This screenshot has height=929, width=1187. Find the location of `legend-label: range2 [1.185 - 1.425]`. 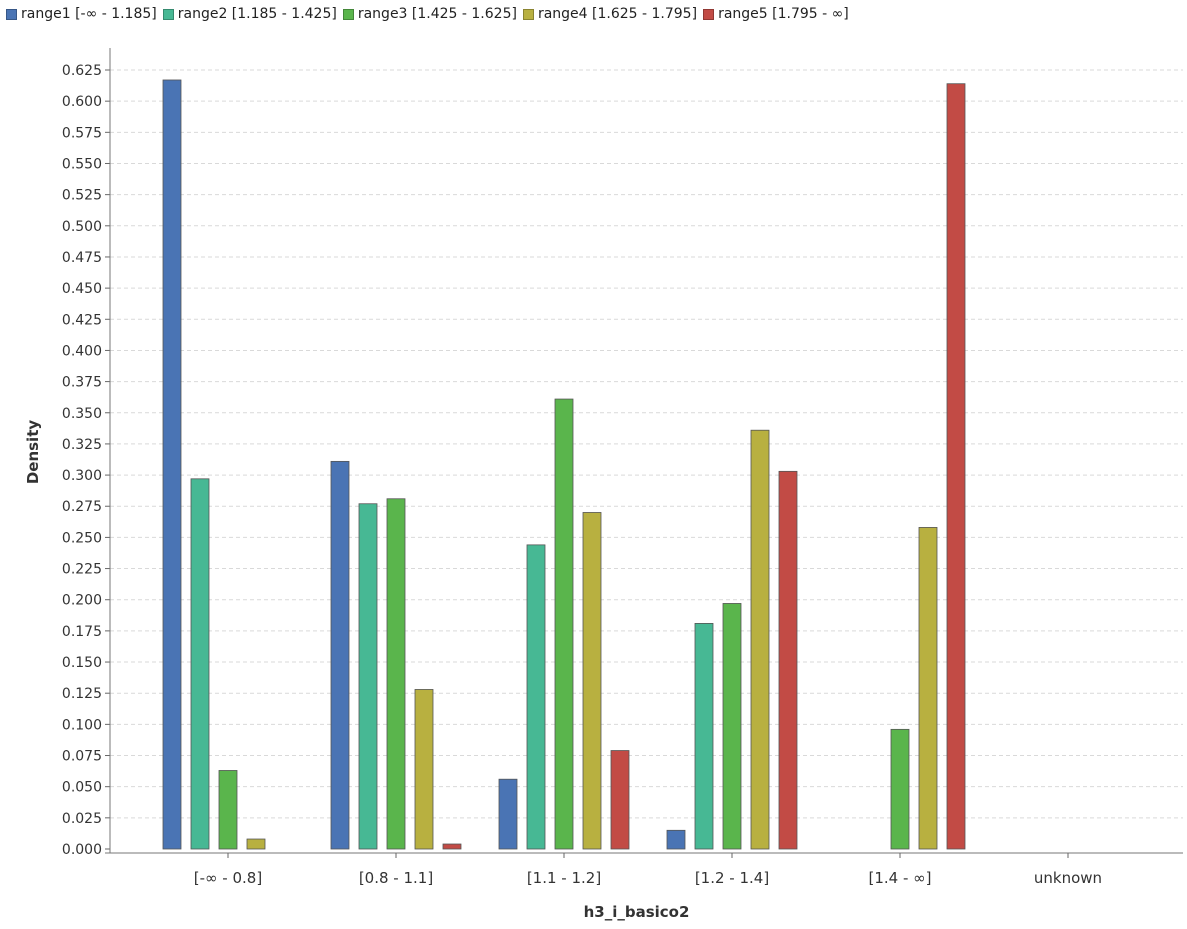

legend-label: range2 [1.185 - 1.425] is located at coordinates (257, 14).